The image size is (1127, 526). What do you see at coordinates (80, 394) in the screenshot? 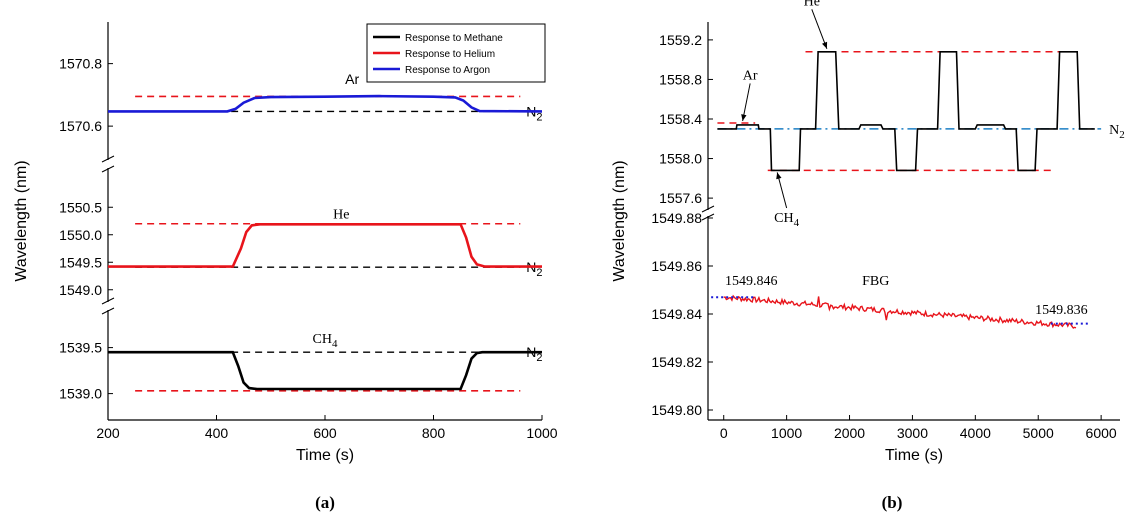
I see `a-y-tick-label-2-0: 1539.0` at bounding box center [80, 394].